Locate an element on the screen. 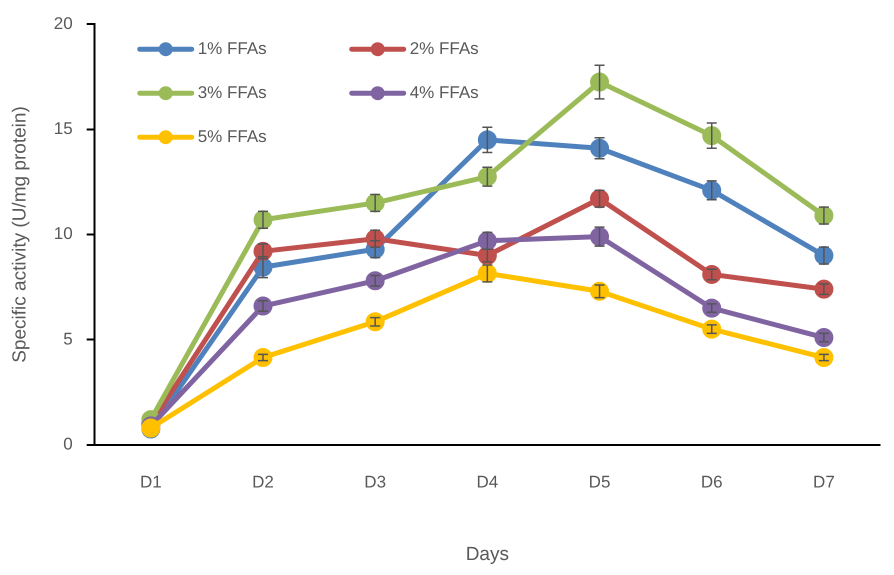 This screenshot has width=894, height=575. y-axis-title: Specific activity (U/mg protein) is located at coordinates (20, 234).